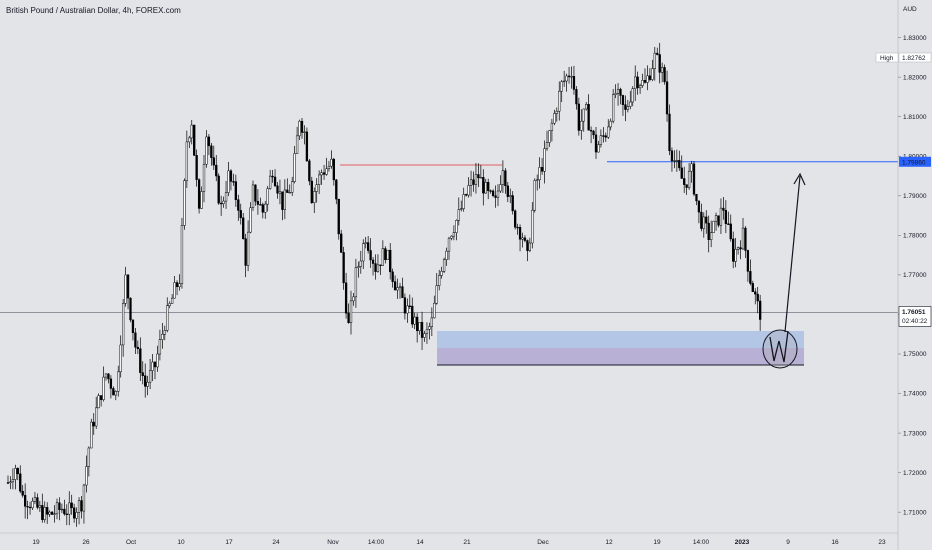 This screenshot has width=932, height=550. I want to click on high-value-box, so click(915, 57).